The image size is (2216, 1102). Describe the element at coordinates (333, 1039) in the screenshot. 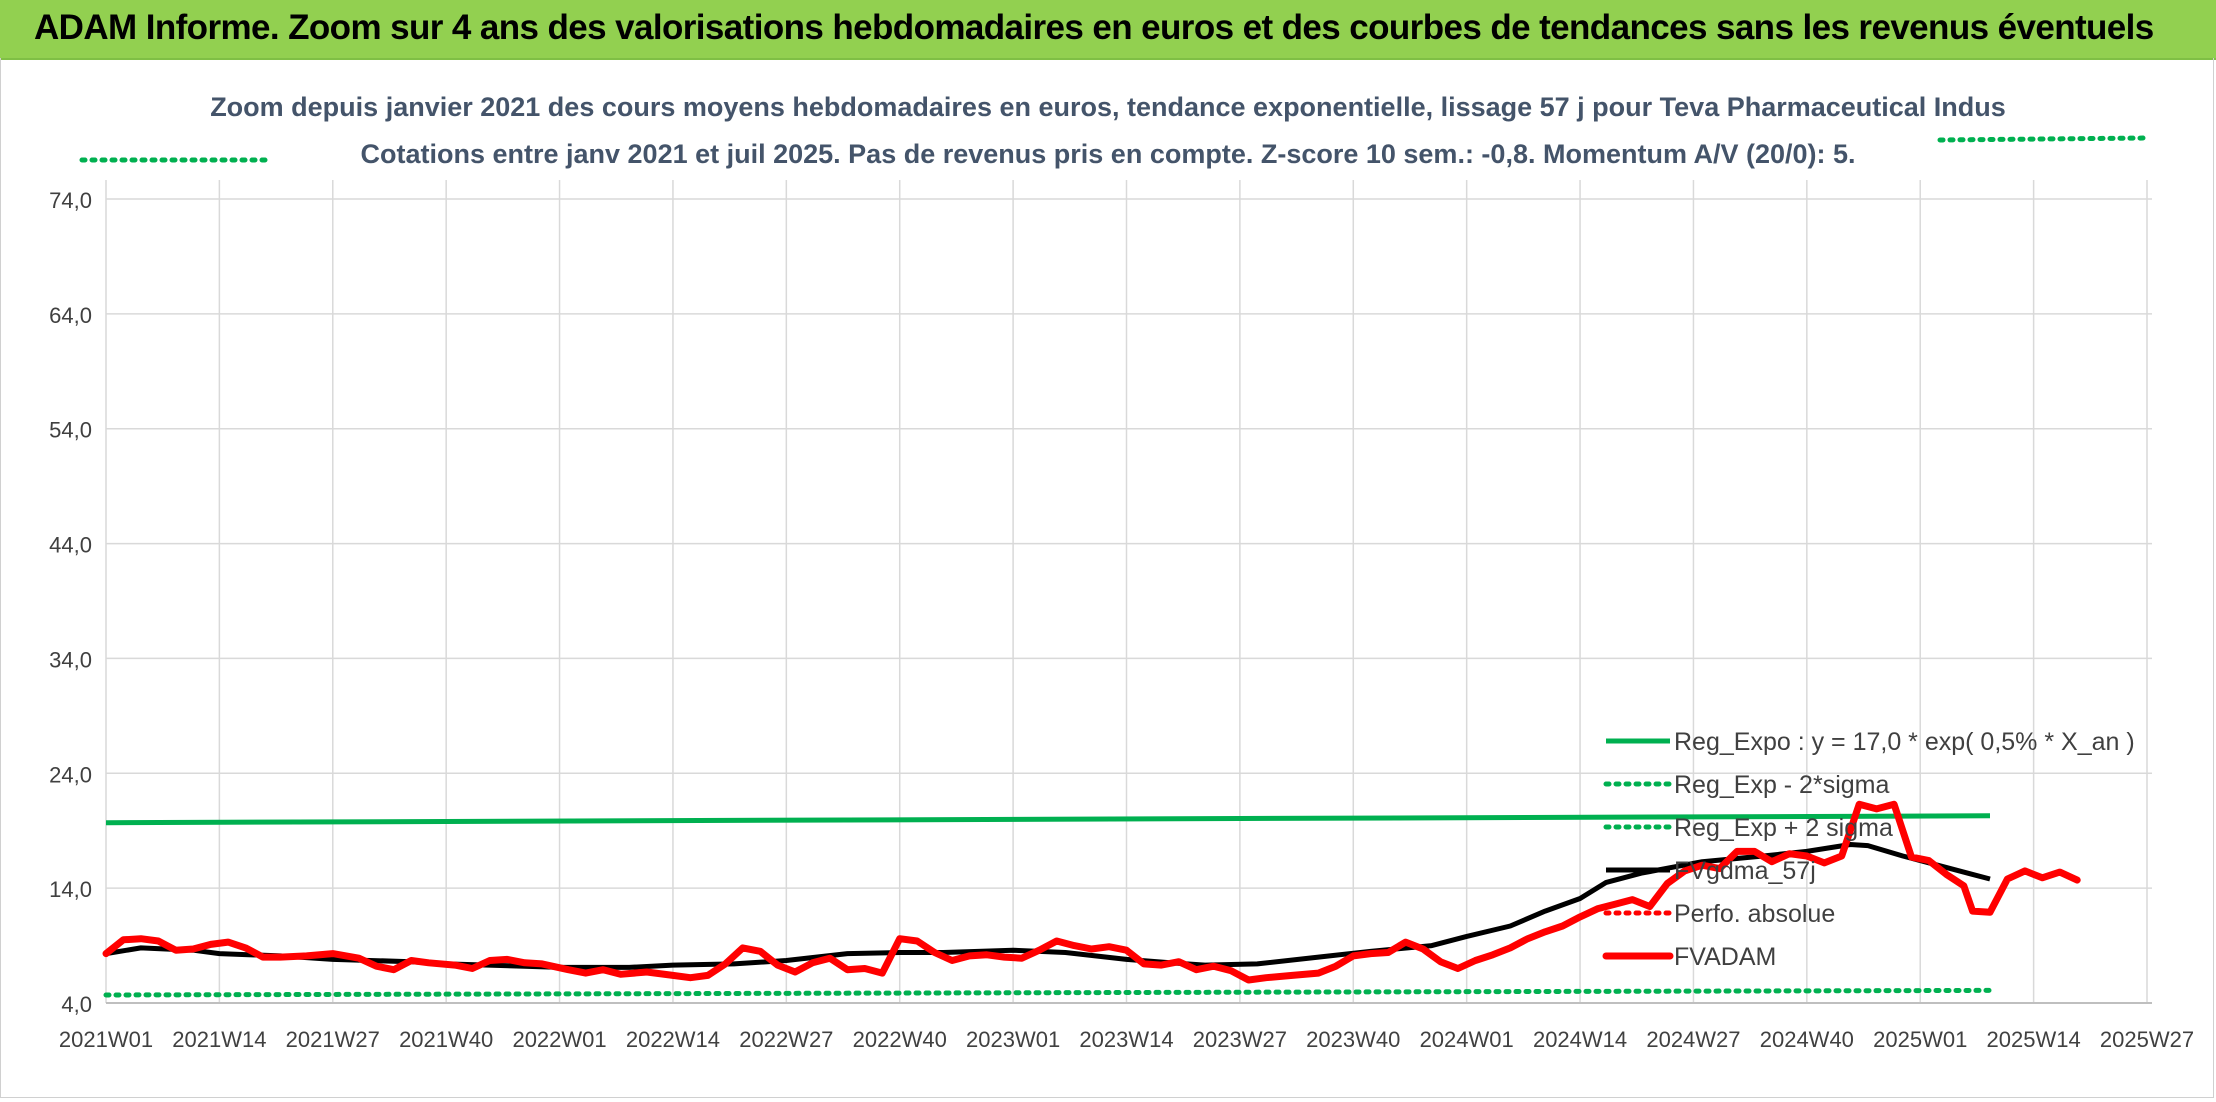

I see `x-tick-label: 2021W27` at that location.